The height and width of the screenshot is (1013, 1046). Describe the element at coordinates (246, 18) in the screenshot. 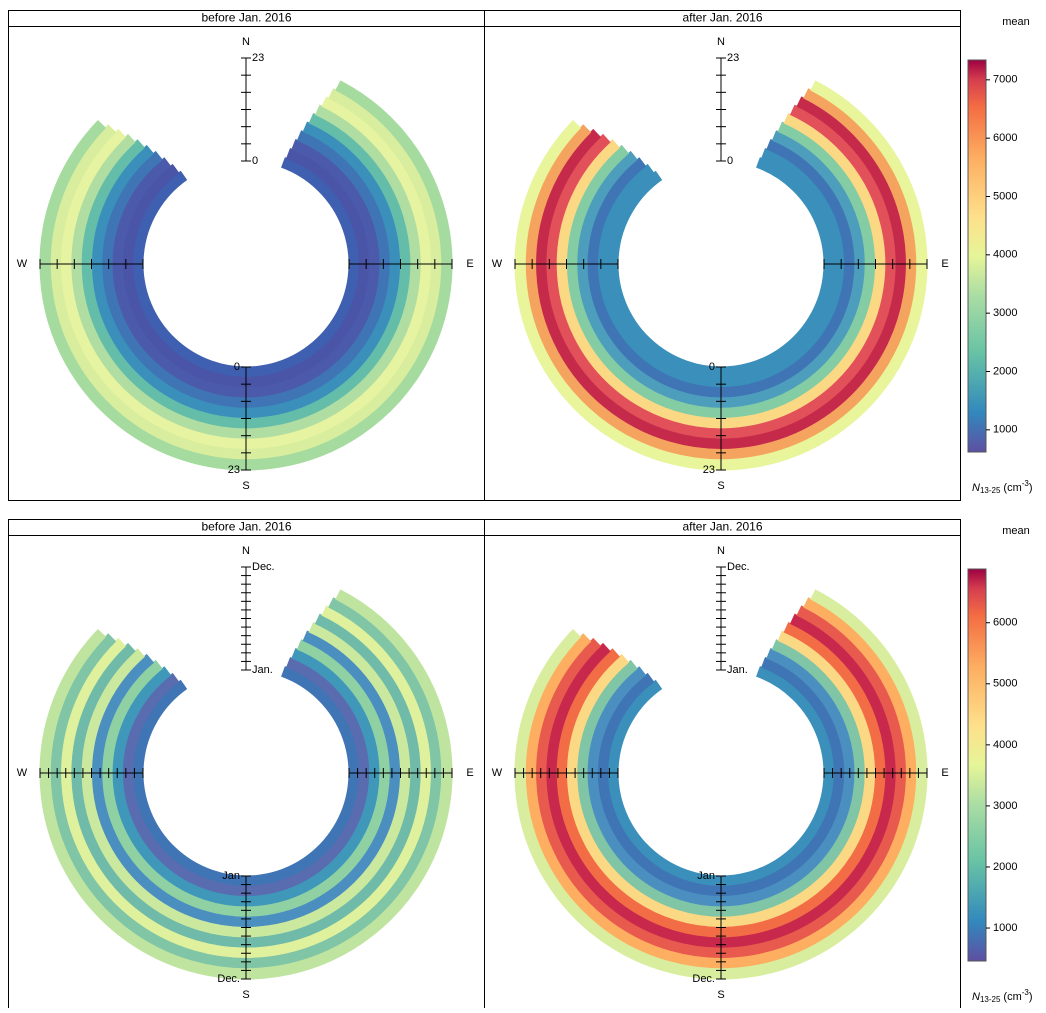

I see `panel-title: before Jan. 2016` at that location.